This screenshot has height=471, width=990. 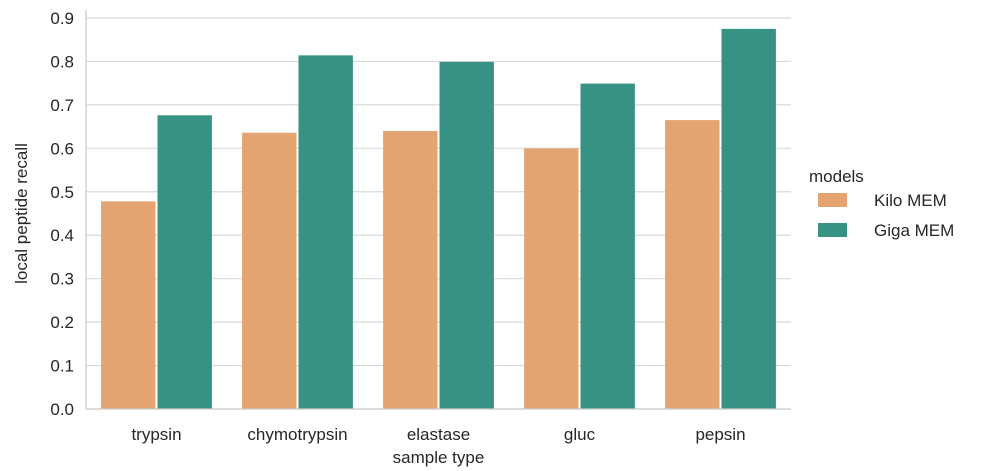 What do you see at coordinates (62, 105) in the screenshot?
I see `y-tick-label: 0.7` at bounding box center [62, 105].